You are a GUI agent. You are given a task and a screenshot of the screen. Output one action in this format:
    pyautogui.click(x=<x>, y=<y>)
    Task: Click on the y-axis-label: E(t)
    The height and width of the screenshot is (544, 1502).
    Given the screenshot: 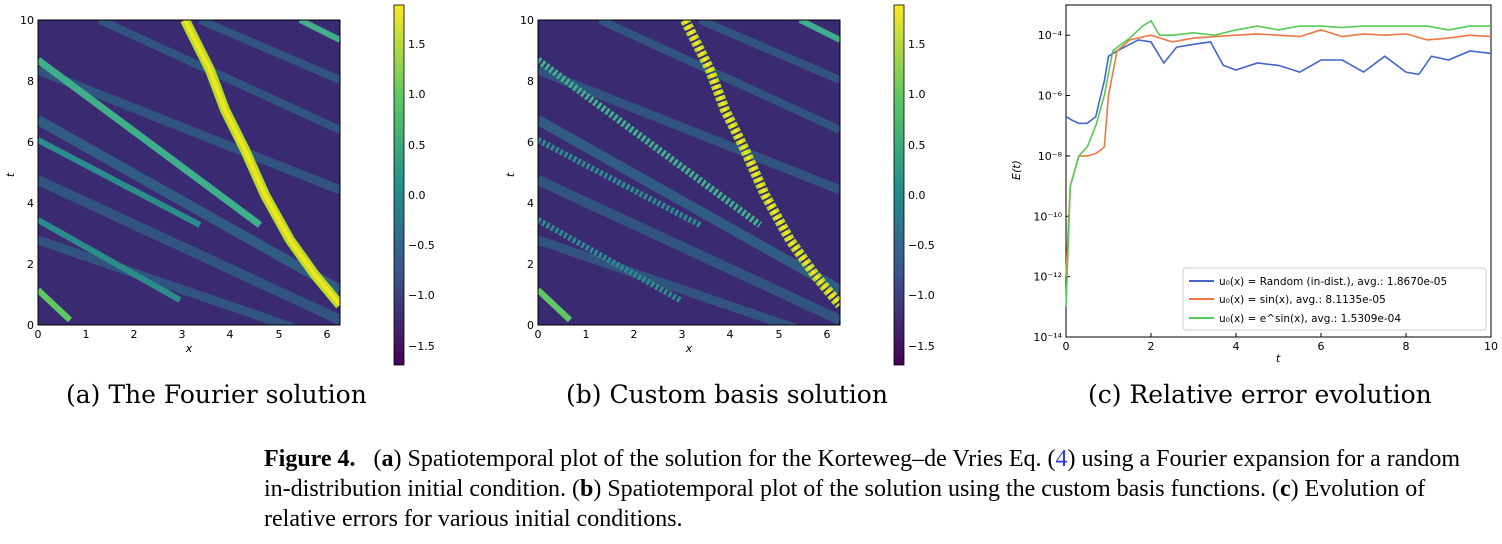 What is the action you would take?
    pyautogui.click(x=1016, y=170)
    